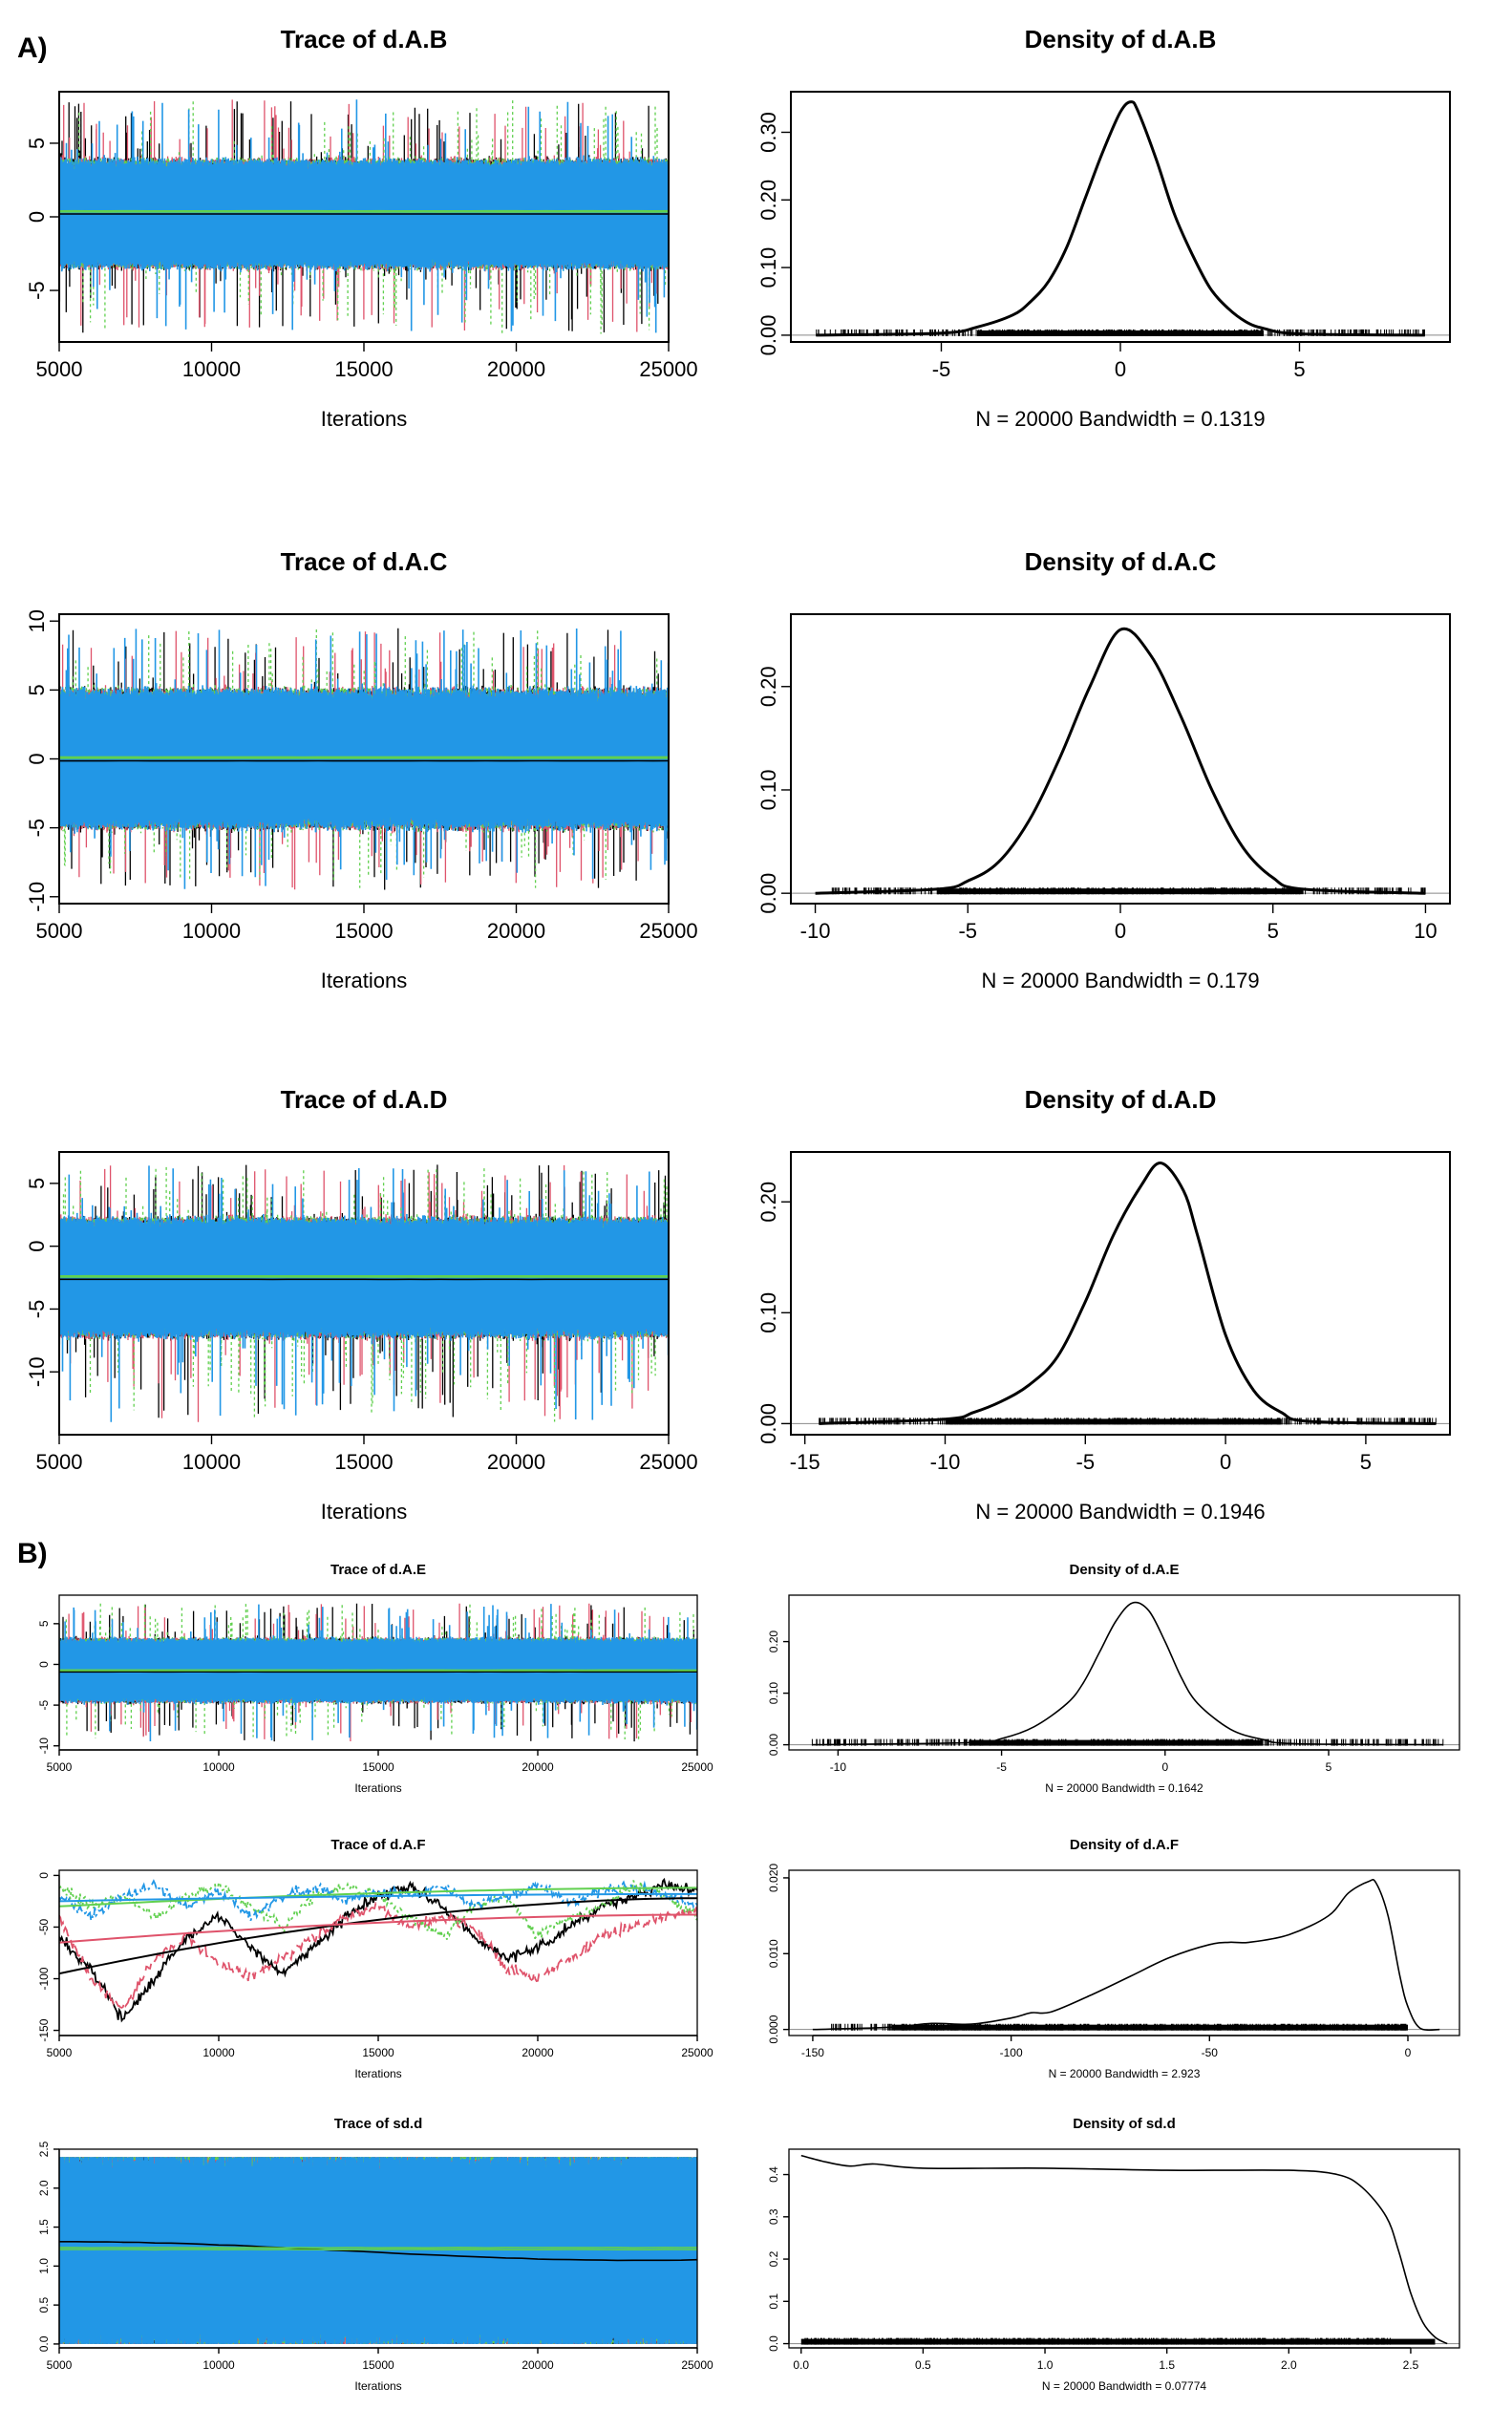 The height and width of the screenshot is (2409, 1512). I want to click on trace-dae-x-axis: 5000 10000 15000 20000 25000, so click(380, 1761).